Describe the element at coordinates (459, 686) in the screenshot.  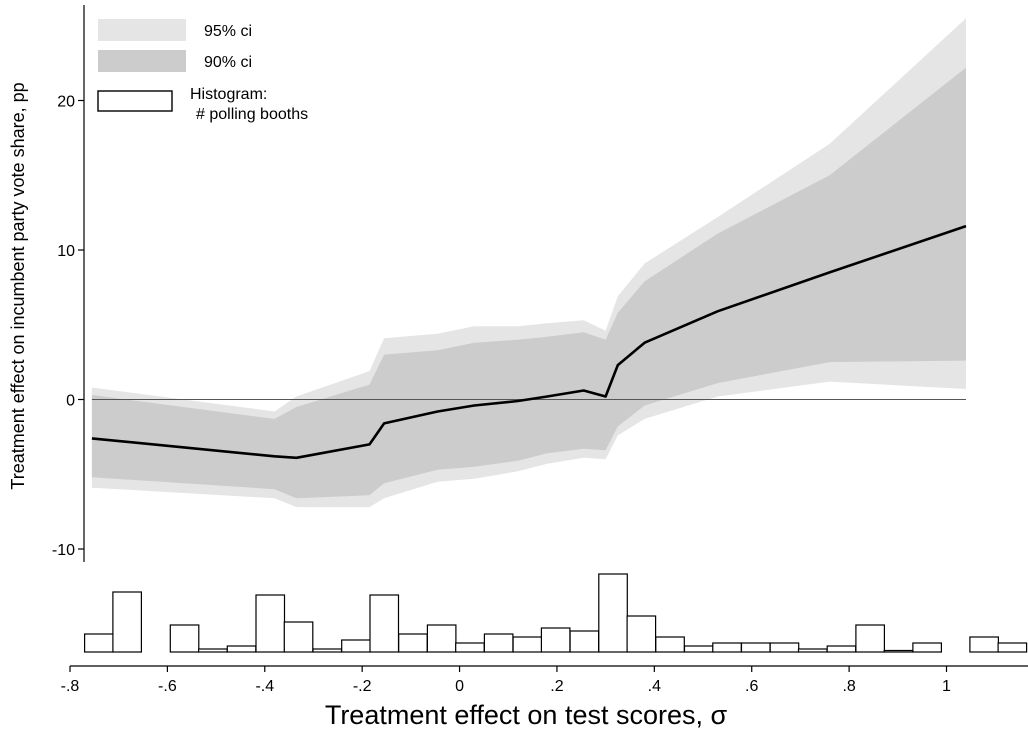
I see `x-tick-label: 0` at that location.